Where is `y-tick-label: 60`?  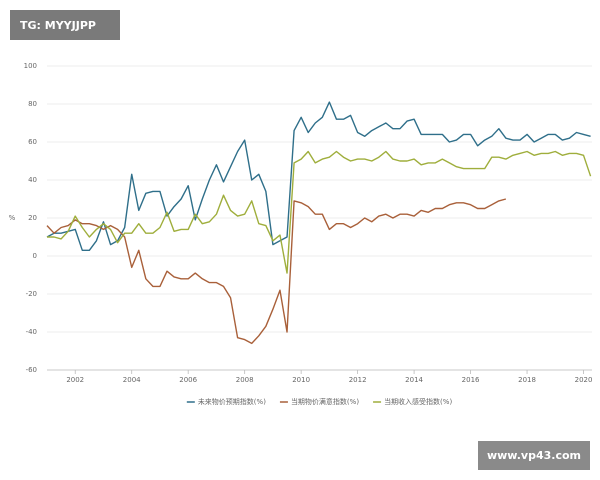 y-tick-label: 60 is located at coordinates (32, 142).